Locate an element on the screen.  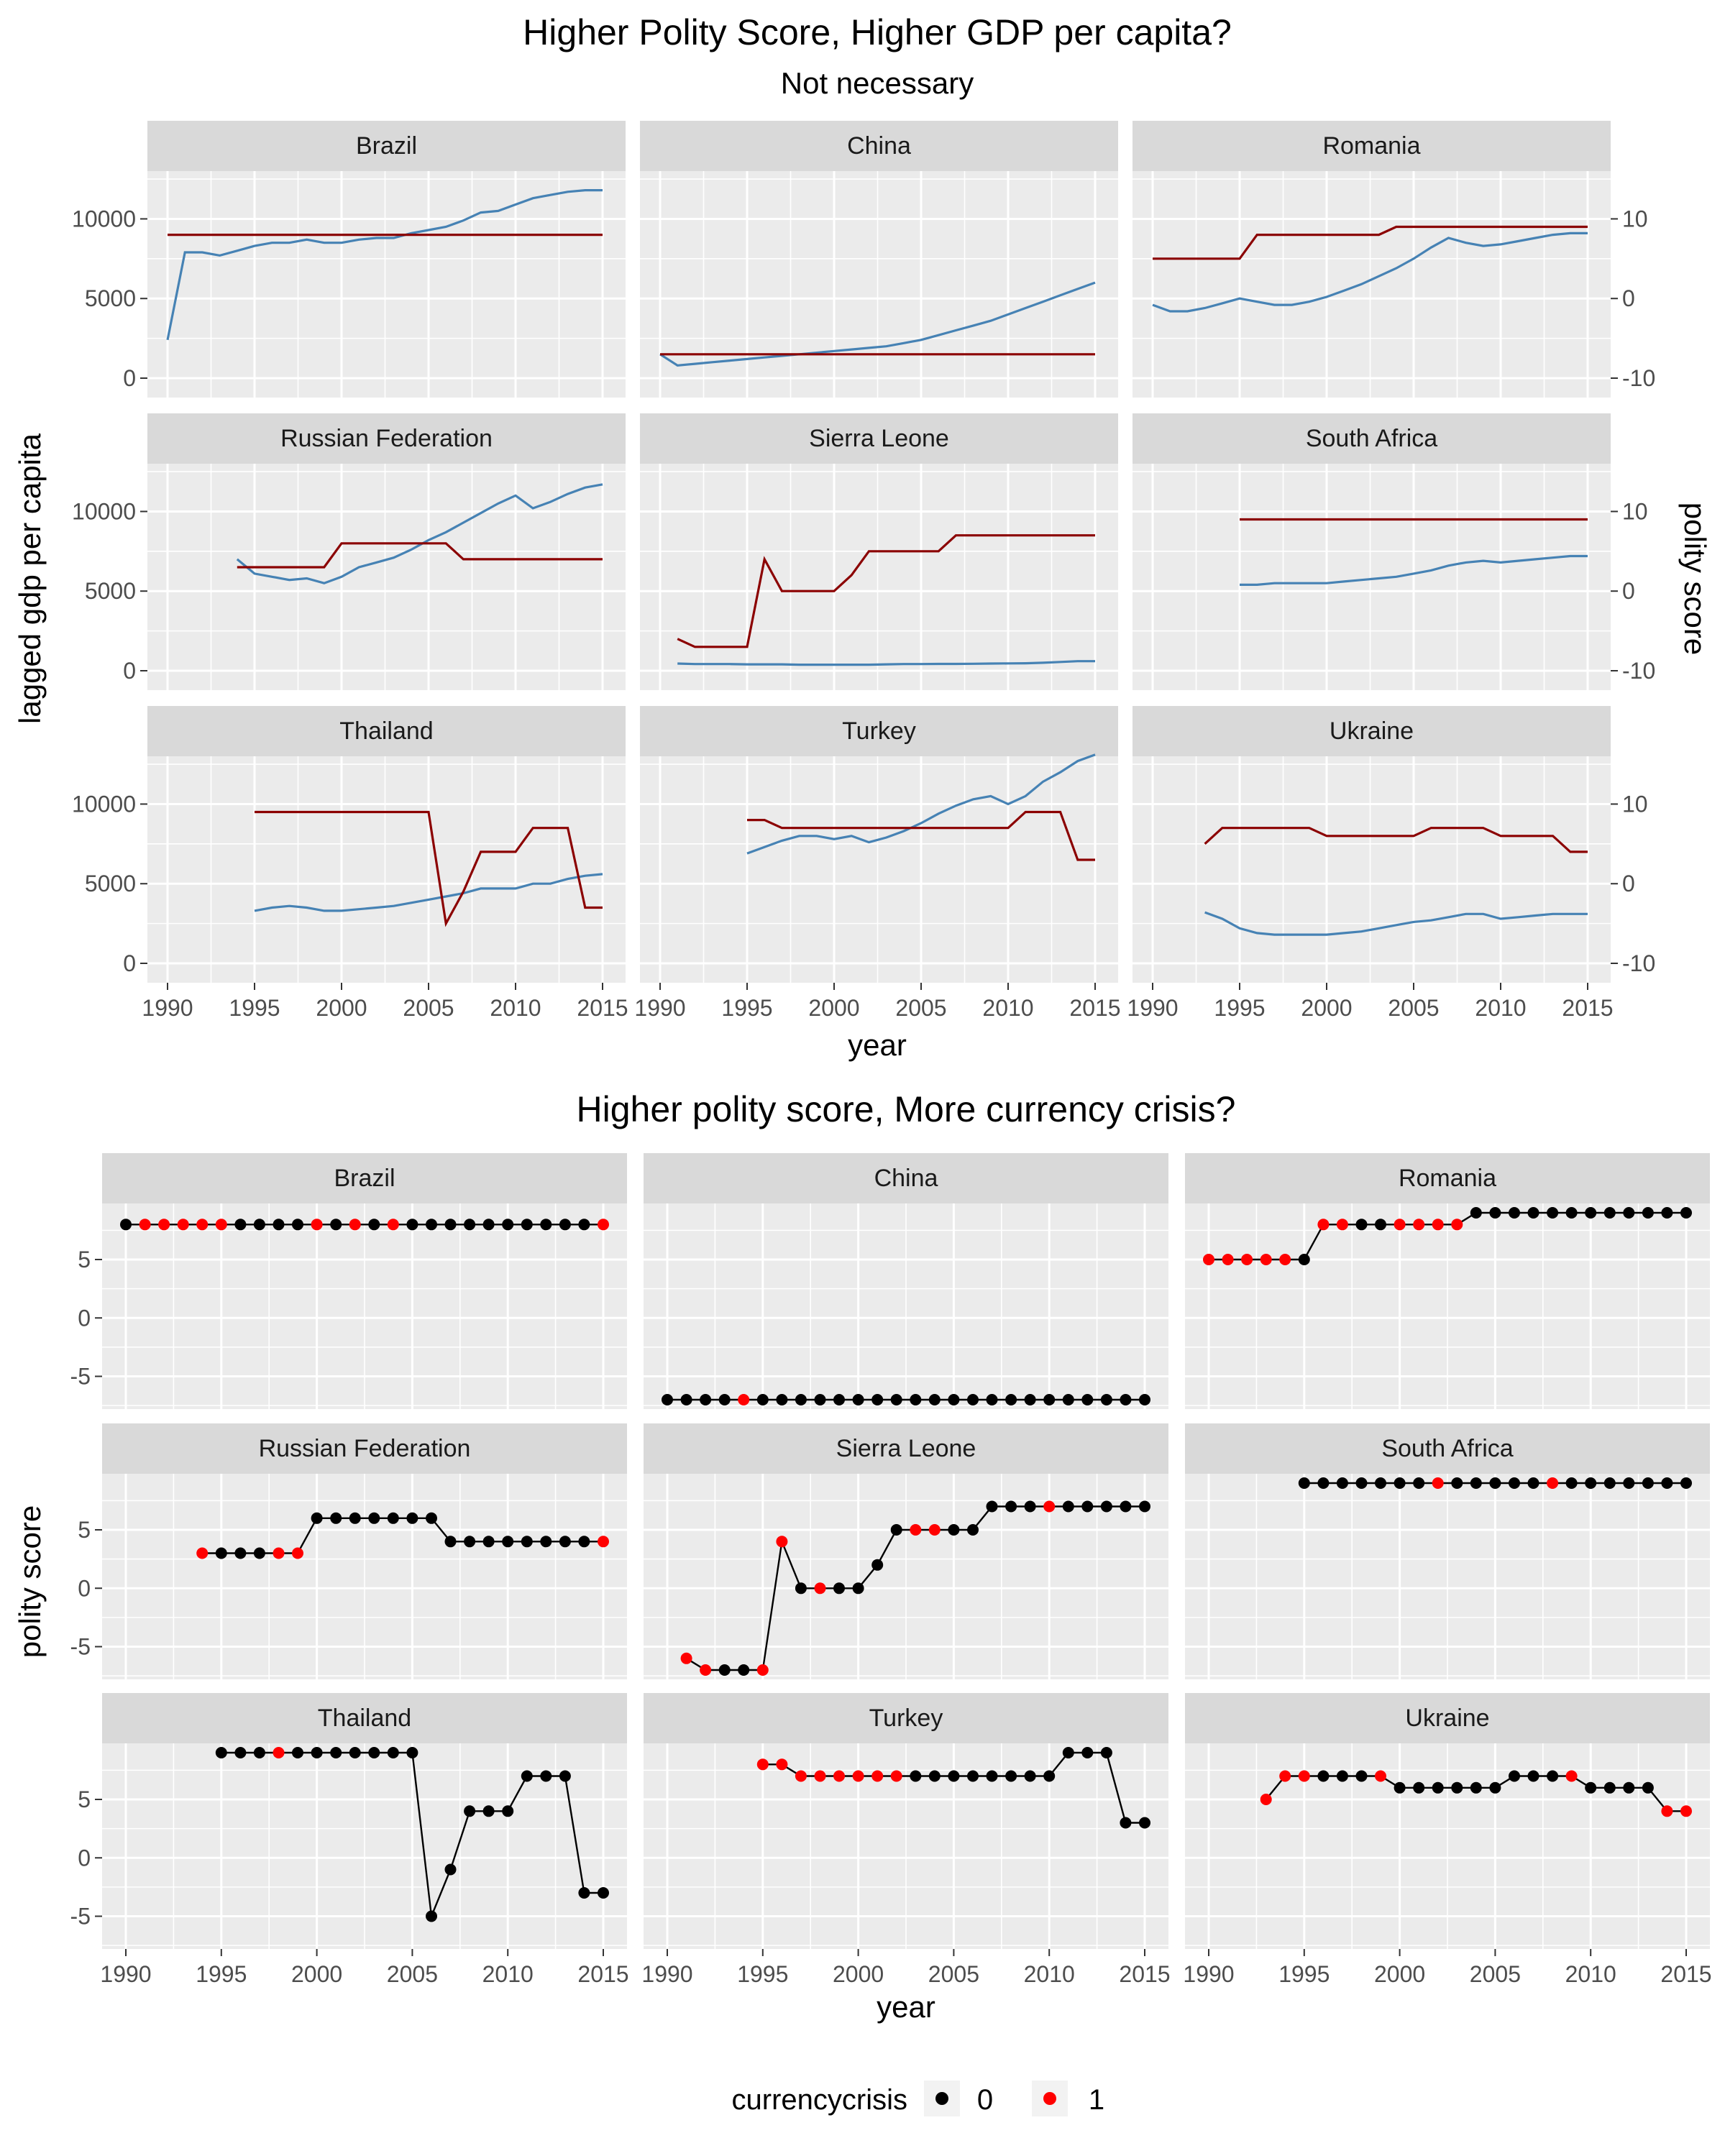
top-thailand-x-tick-label: 2010 is located at coordinates (516, 1008).